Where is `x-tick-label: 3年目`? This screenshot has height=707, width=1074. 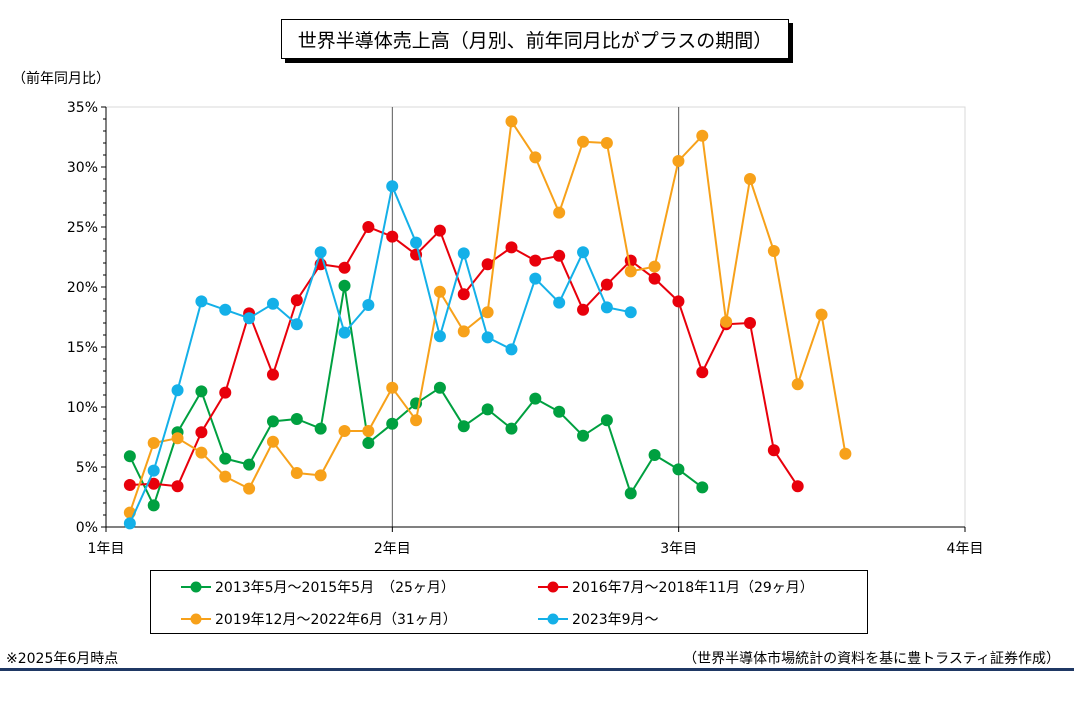
x-tick-label: 3年目 is located at coordinates (678, 549).